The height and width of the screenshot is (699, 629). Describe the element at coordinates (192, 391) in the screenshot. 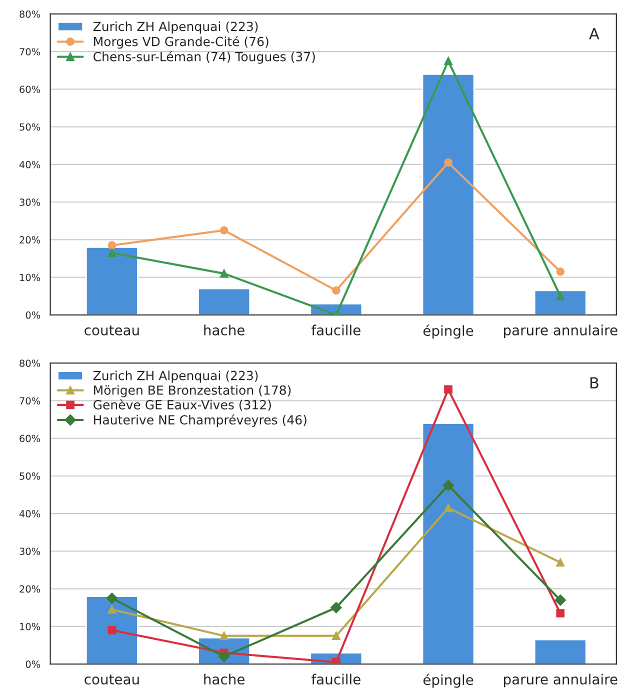

I see `legend-label: Mörigen BE Bronzestation (178)` at that location.